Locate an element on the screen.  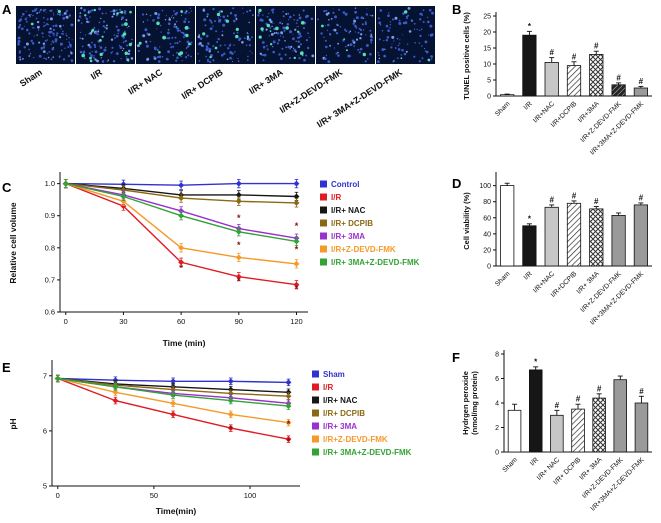
svg-text: 5 is located at coordinates (45, 486).